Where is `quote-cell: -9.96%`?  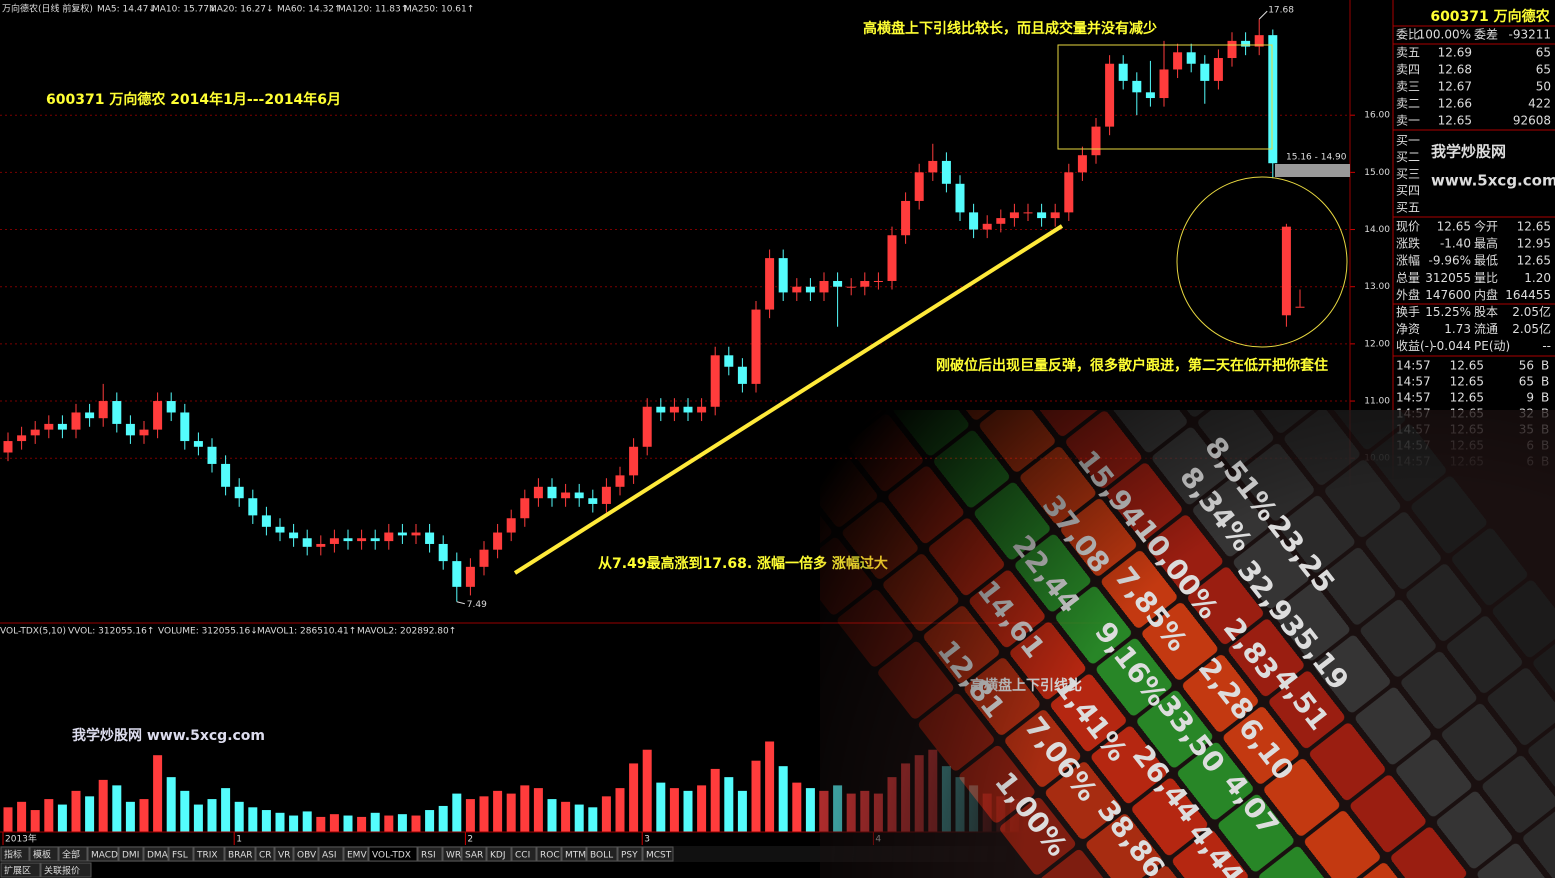
quote-cell: -9.96% is located at coordinates (1450, 261).